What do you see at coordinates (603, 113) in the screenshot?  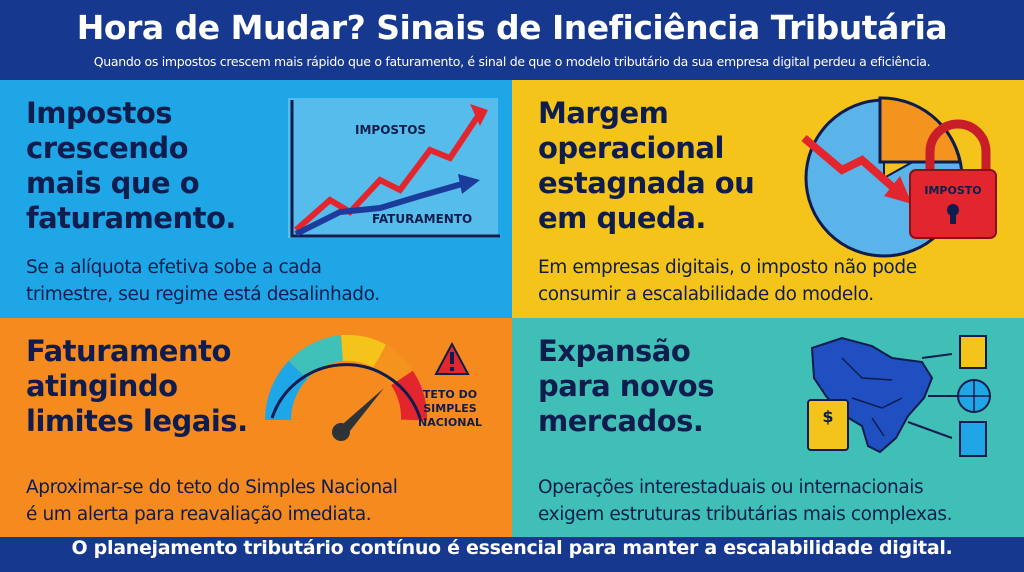 I see `text-line: Margem` at bounding box center [603, 113].